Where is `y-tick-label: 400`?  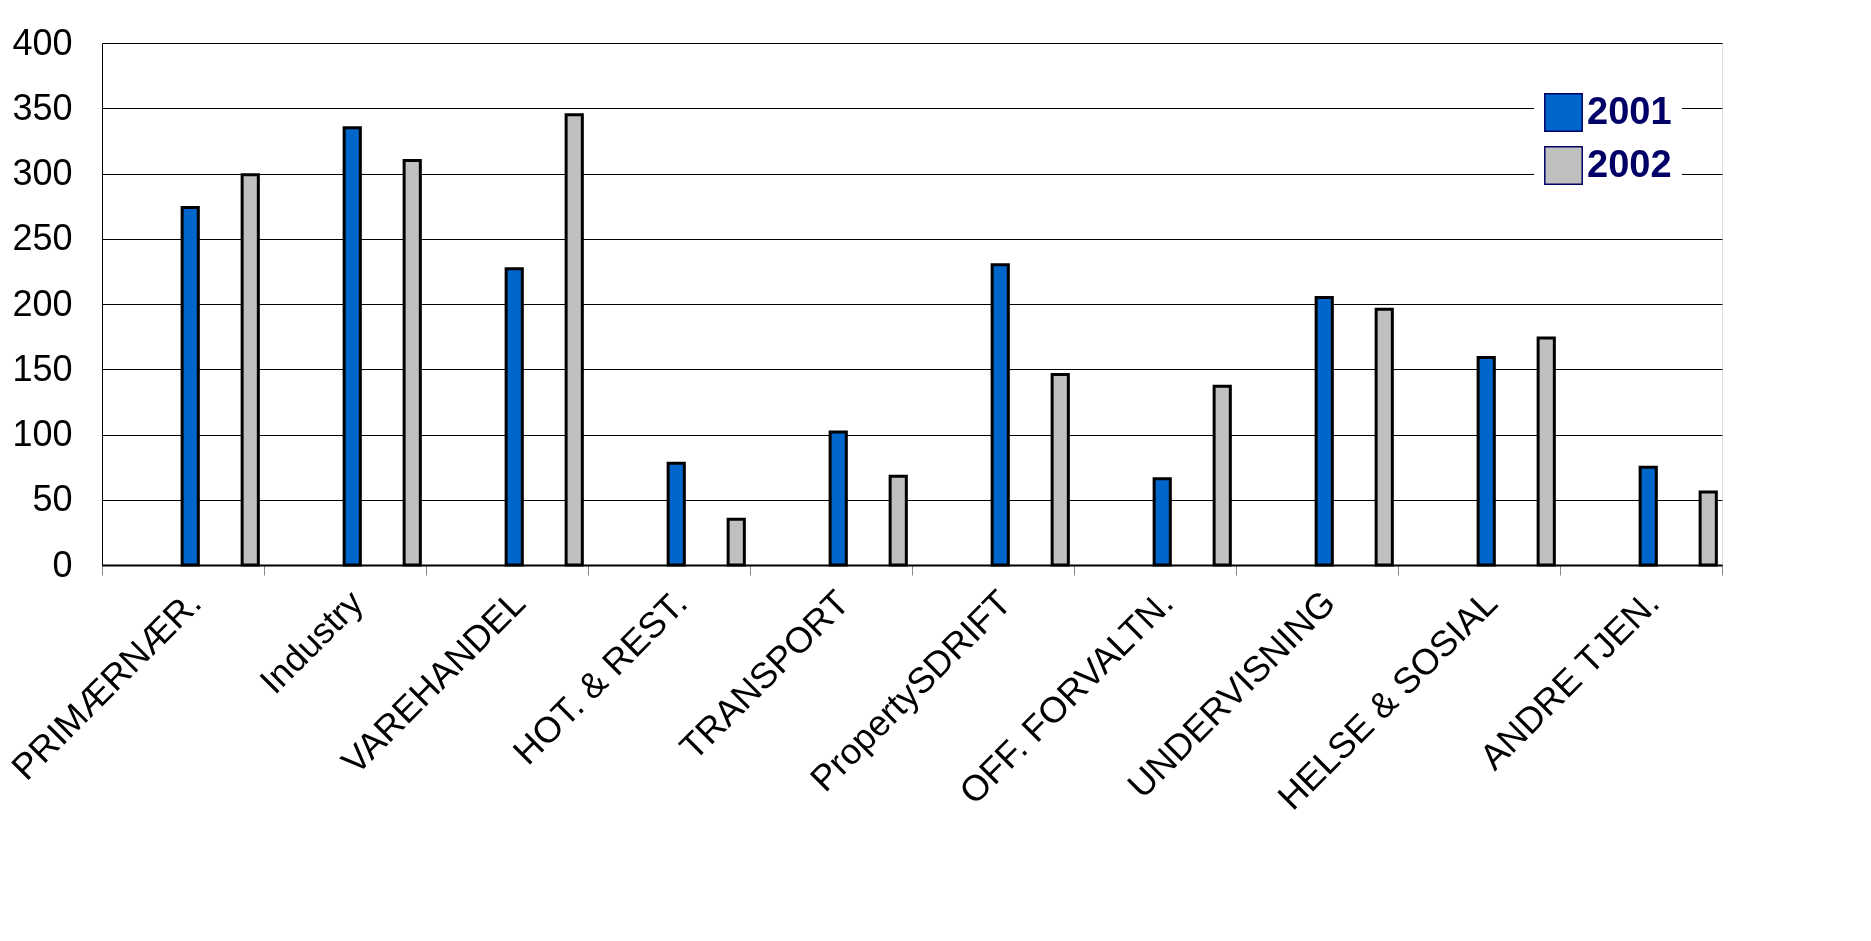
y-tick-label: 400 is located at coordinates (42, 42).